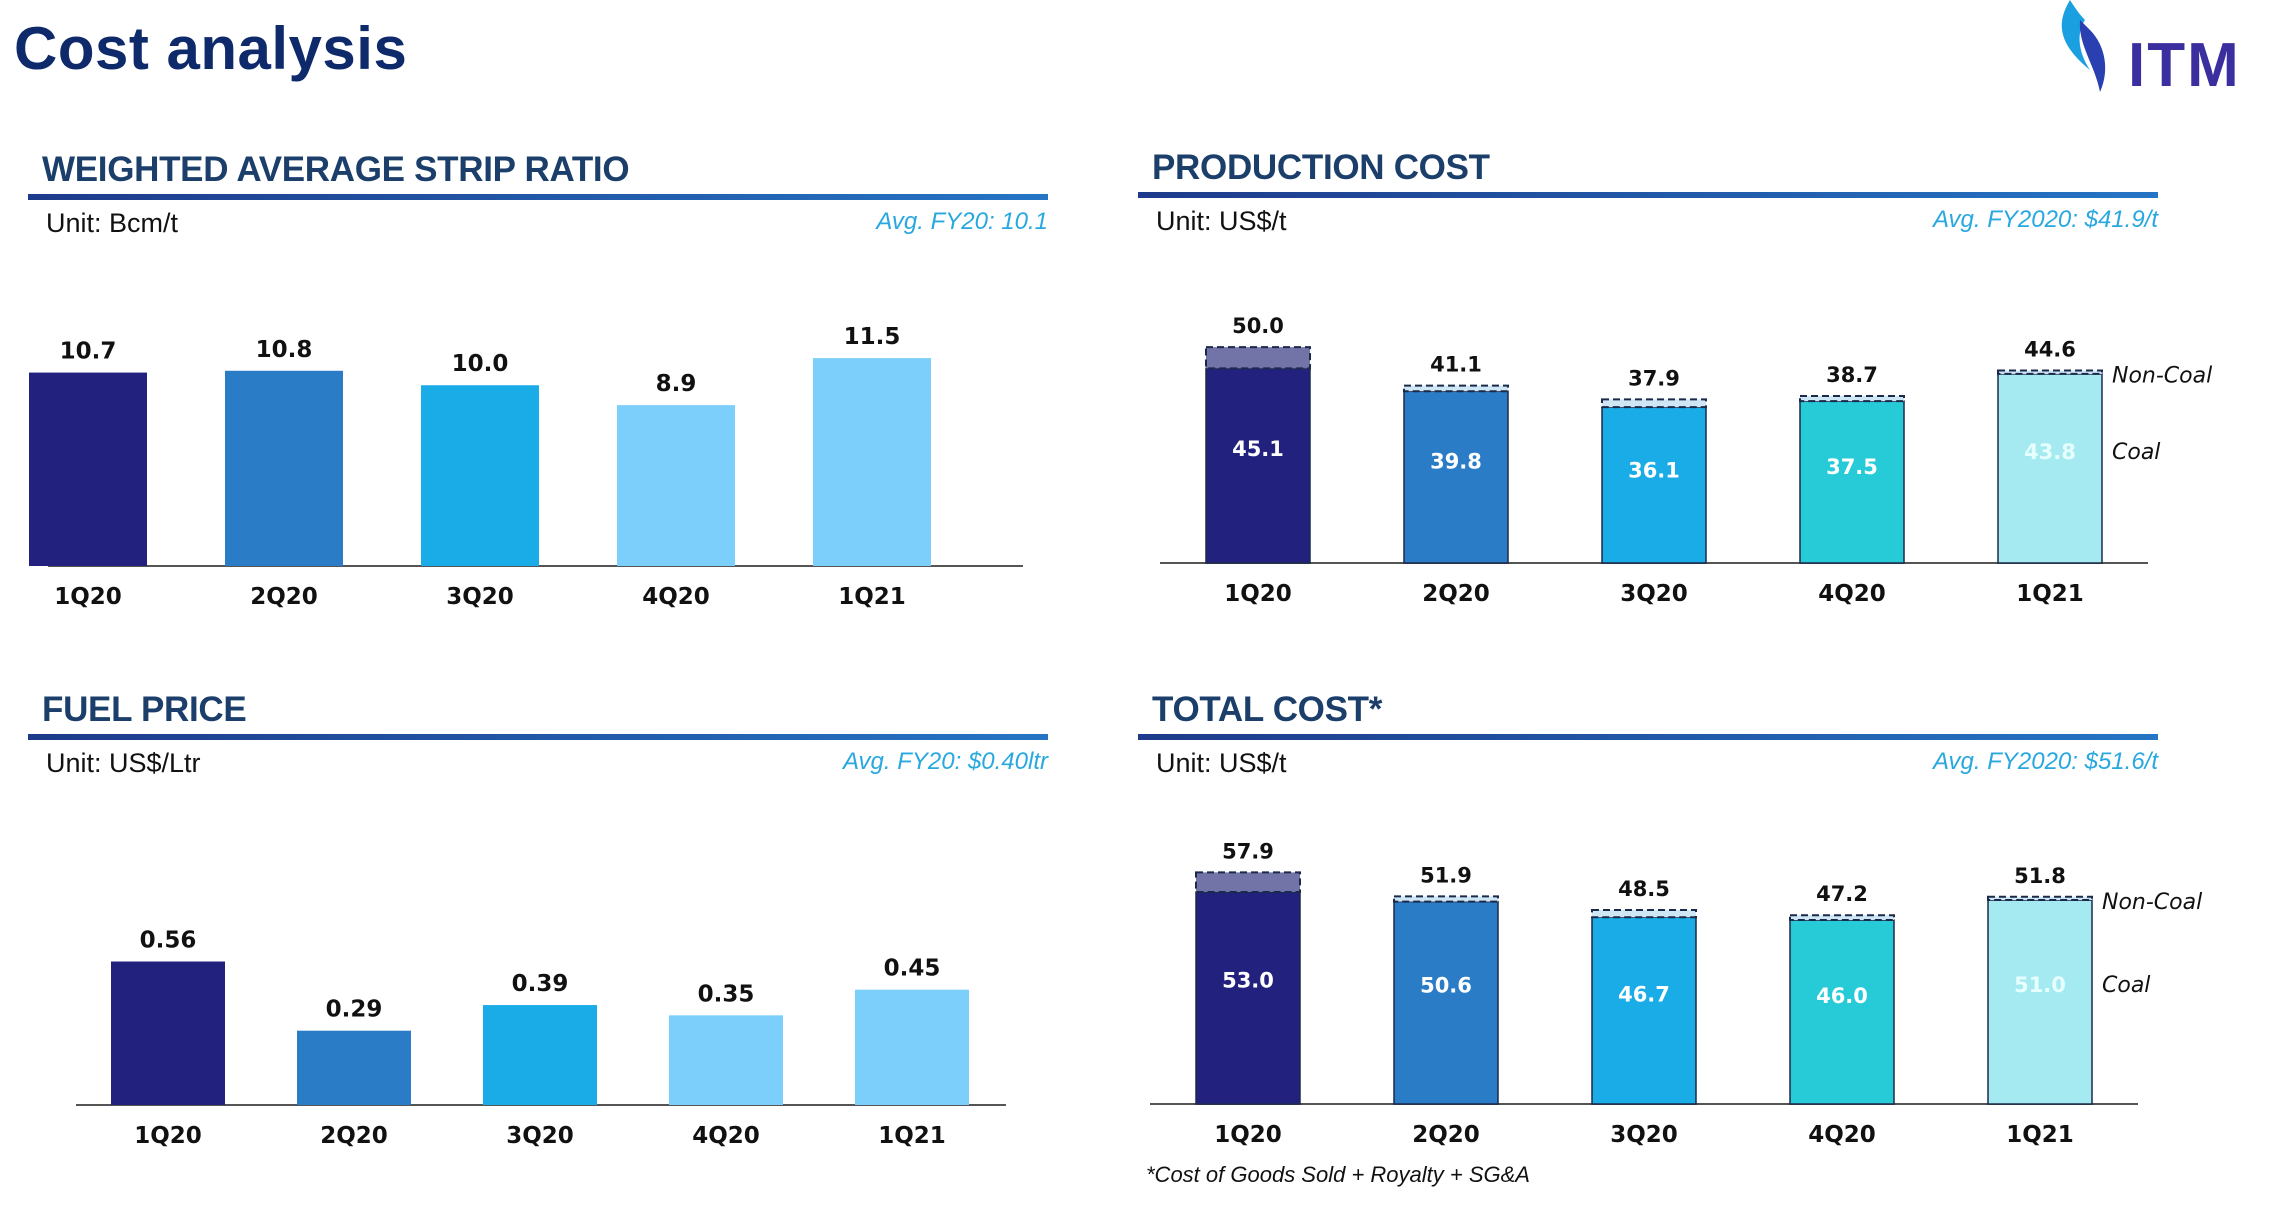 The image size is (2273, 1205). Describe the element at coordinates (540, 1055) in the screenshot. I see `bar-3Q20` at that location.